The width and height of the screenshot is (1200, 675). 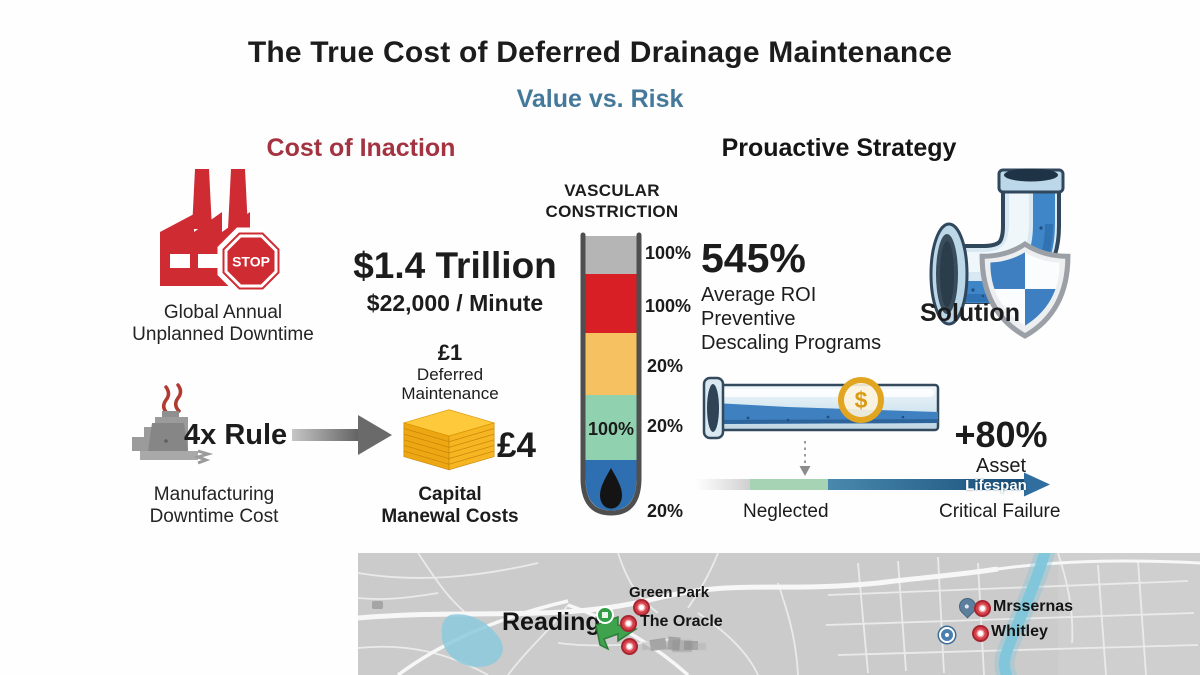 I want to click on river, so click(x=1025, y=611).